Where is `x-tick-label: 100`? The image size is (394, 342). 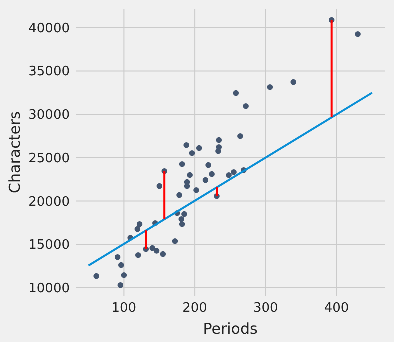 x-tick-label: 100 is located at coordinates (124, 308).